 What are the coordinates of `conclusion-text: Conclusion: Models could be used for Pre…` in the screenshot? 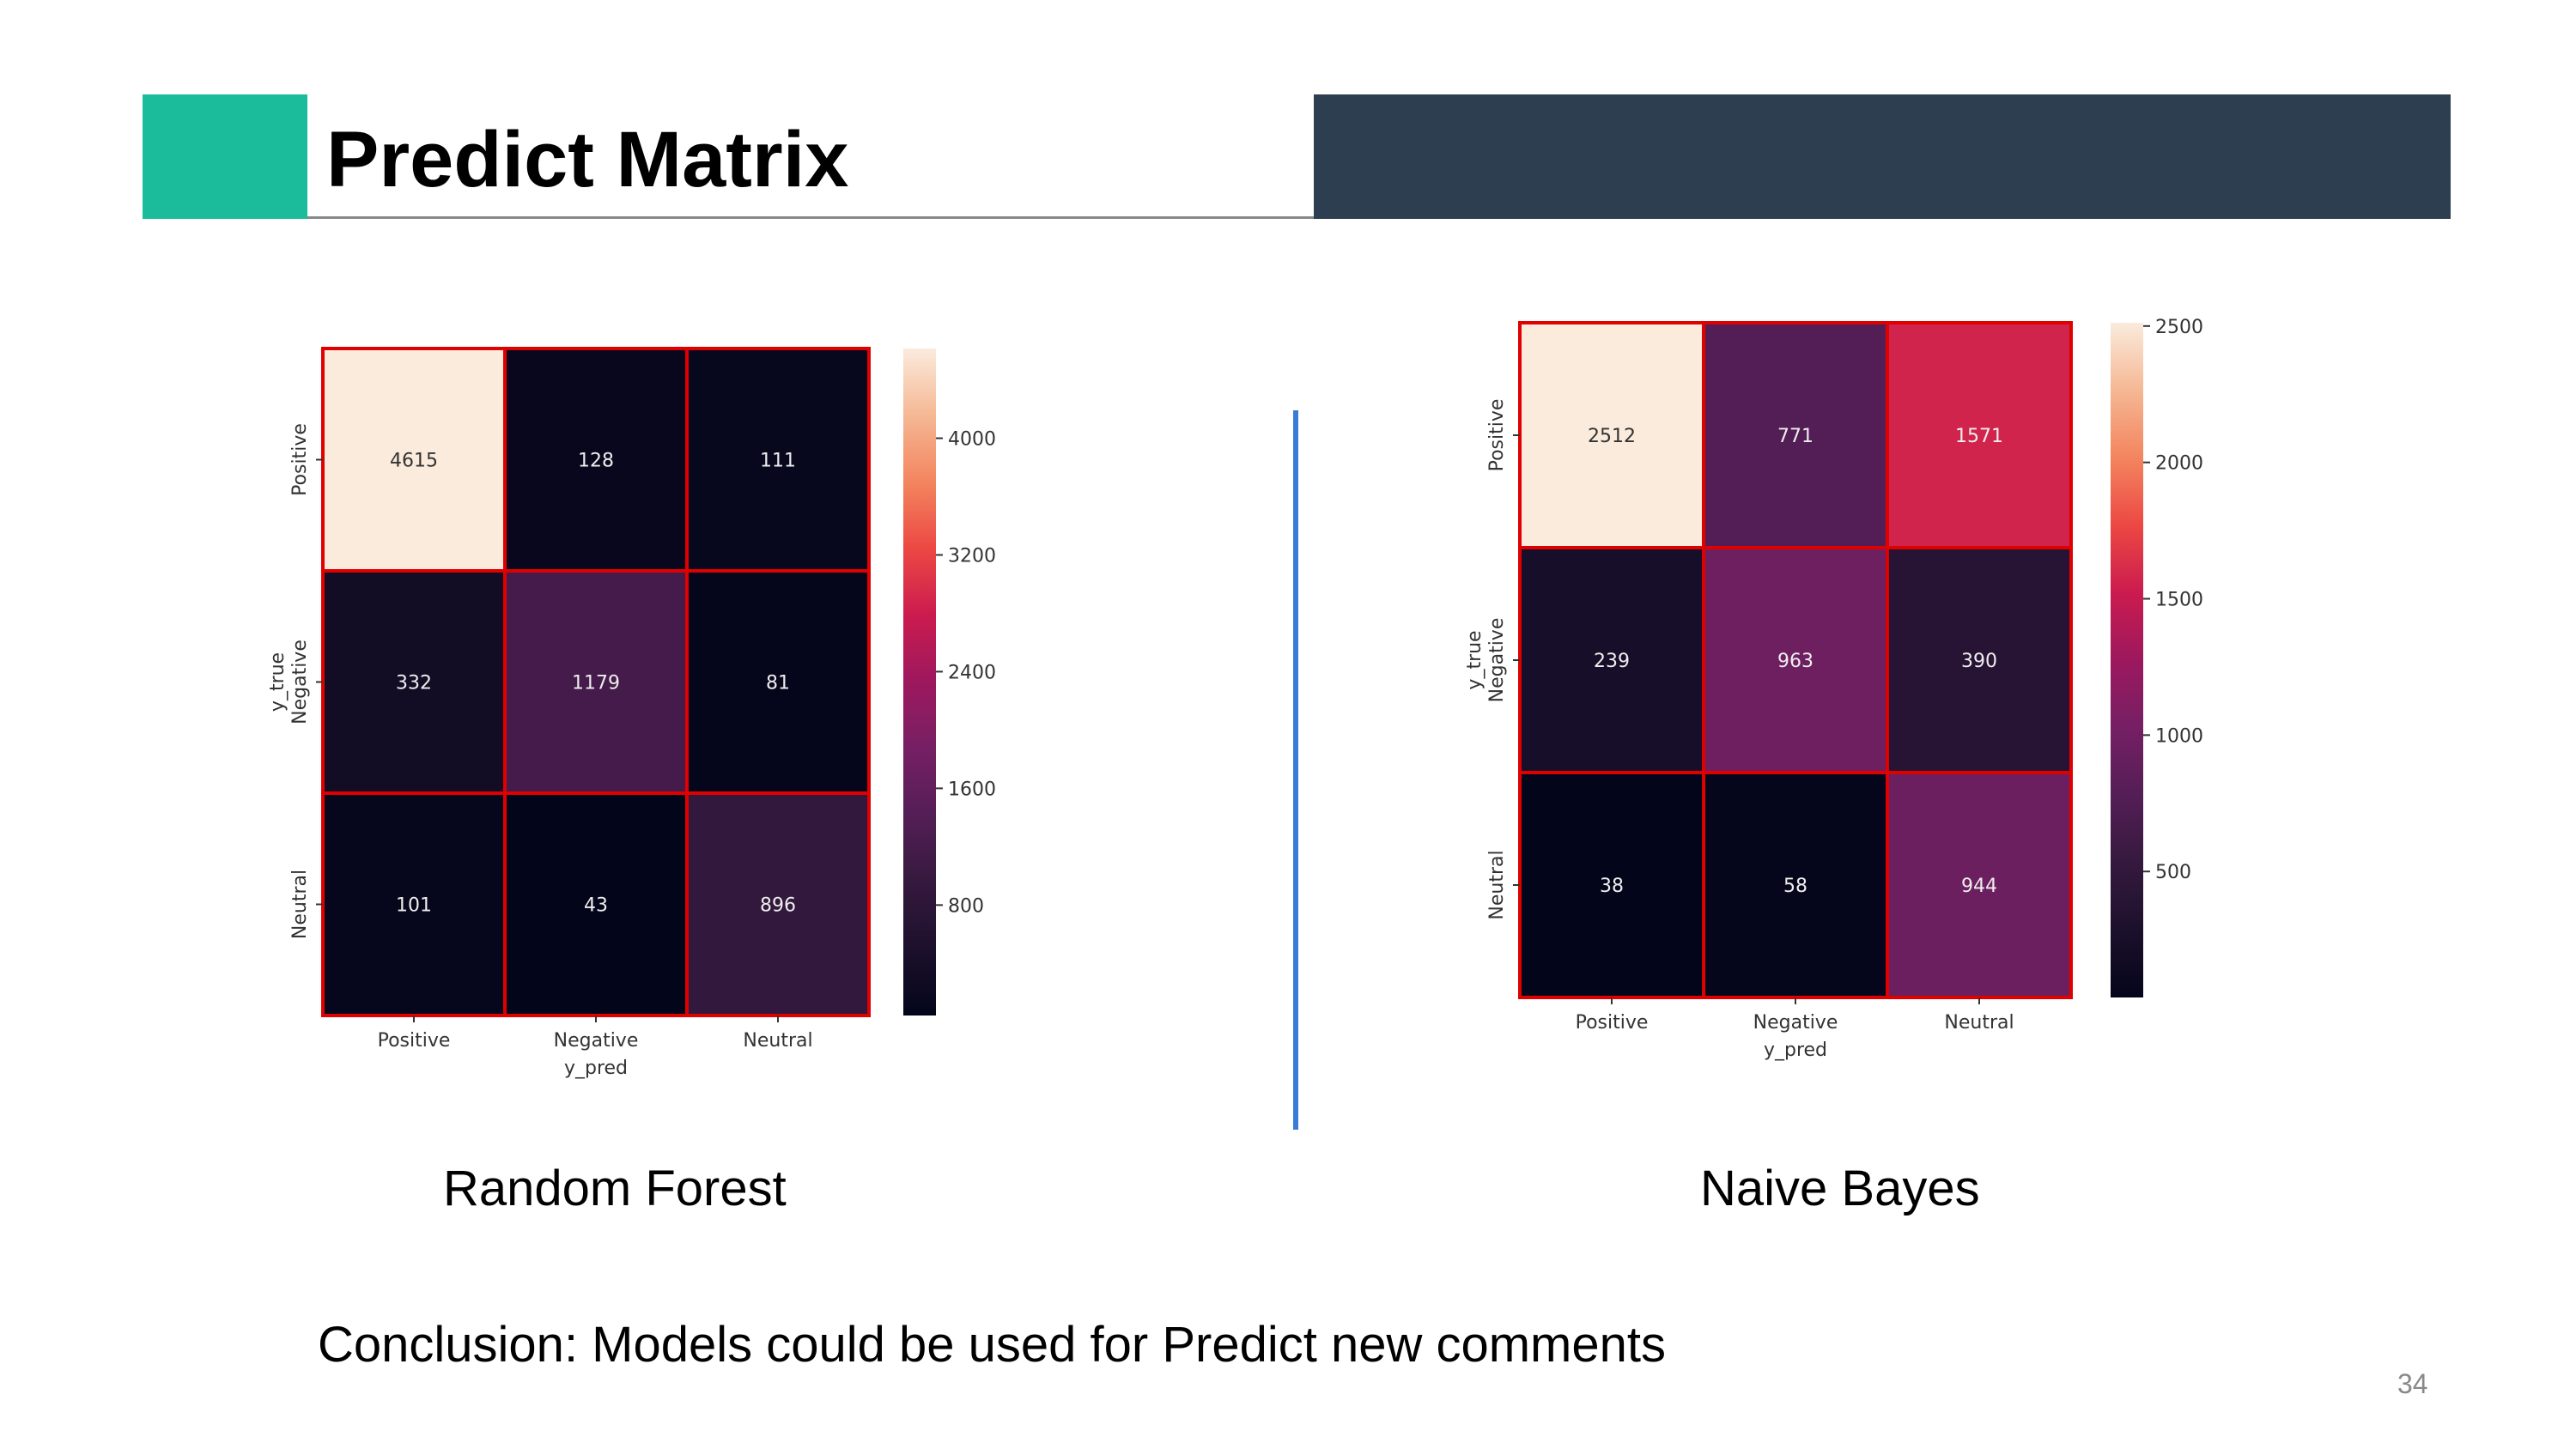 It's located at (992, 1345).